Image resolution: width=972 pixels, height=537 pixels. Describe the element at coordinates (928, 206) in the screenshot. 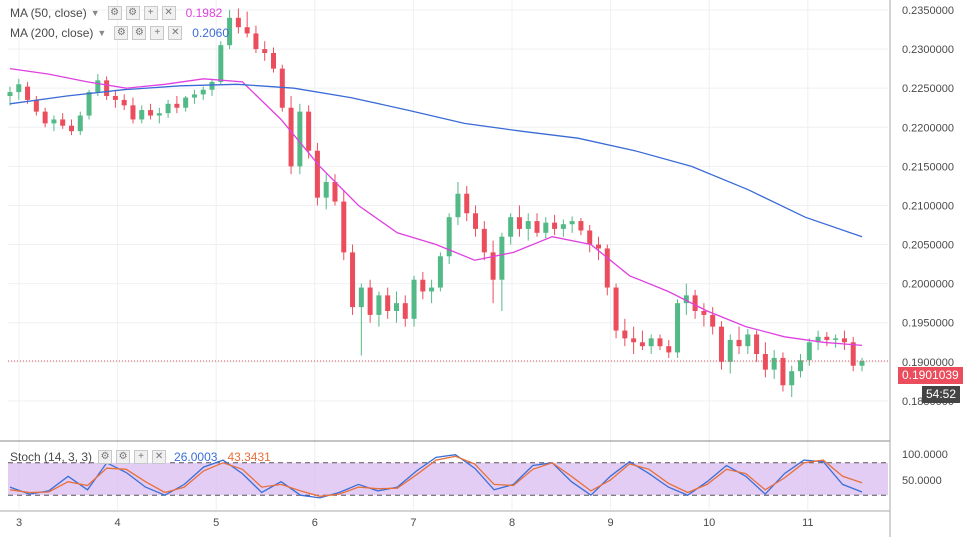

I see `price-tick-label: 0.2100000` at that location.